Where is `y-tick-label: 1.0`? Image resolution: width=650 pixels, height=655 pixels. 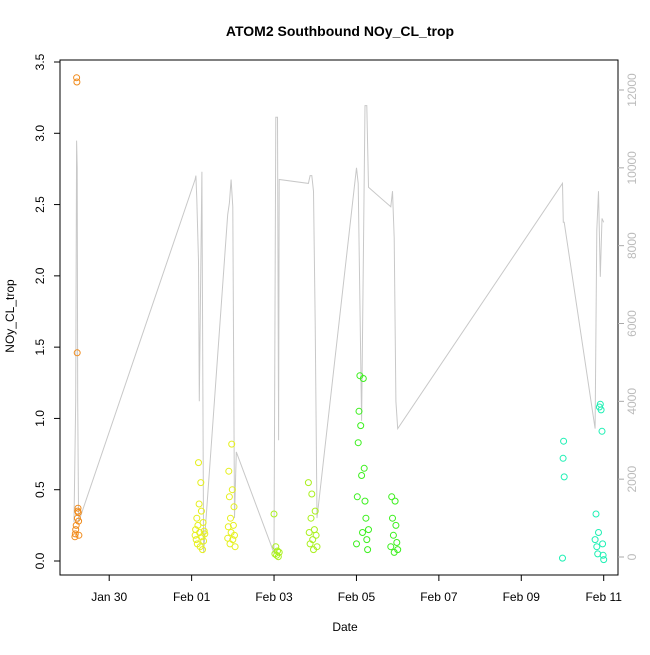
y-tick-label: 1.0 is located at coordinates (40, 418).